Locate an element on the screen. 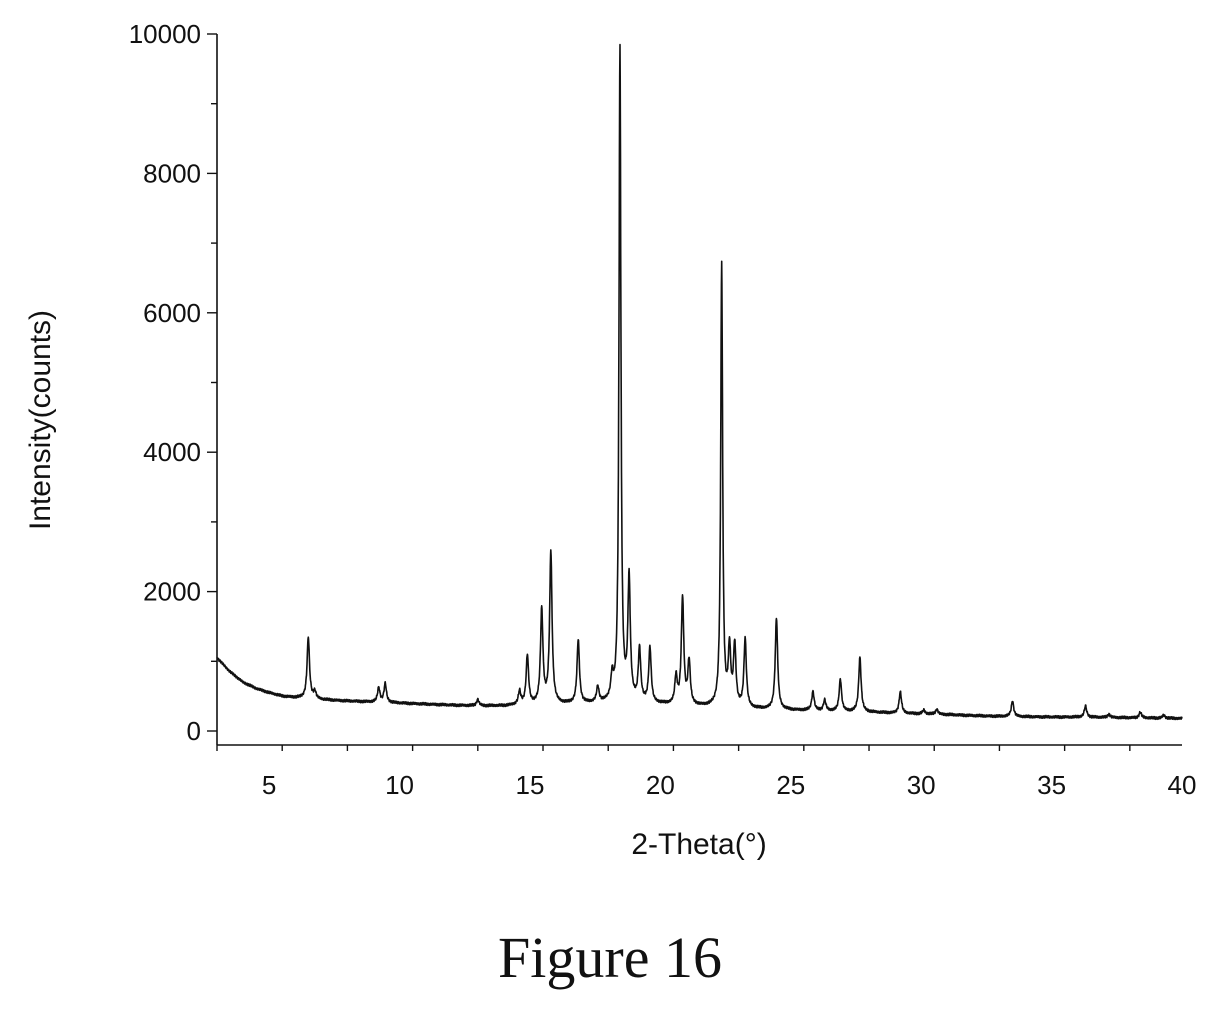 This screenshot has width=1220, height=1014. x-tick-label: 5 is located at coordinates (269, 785).